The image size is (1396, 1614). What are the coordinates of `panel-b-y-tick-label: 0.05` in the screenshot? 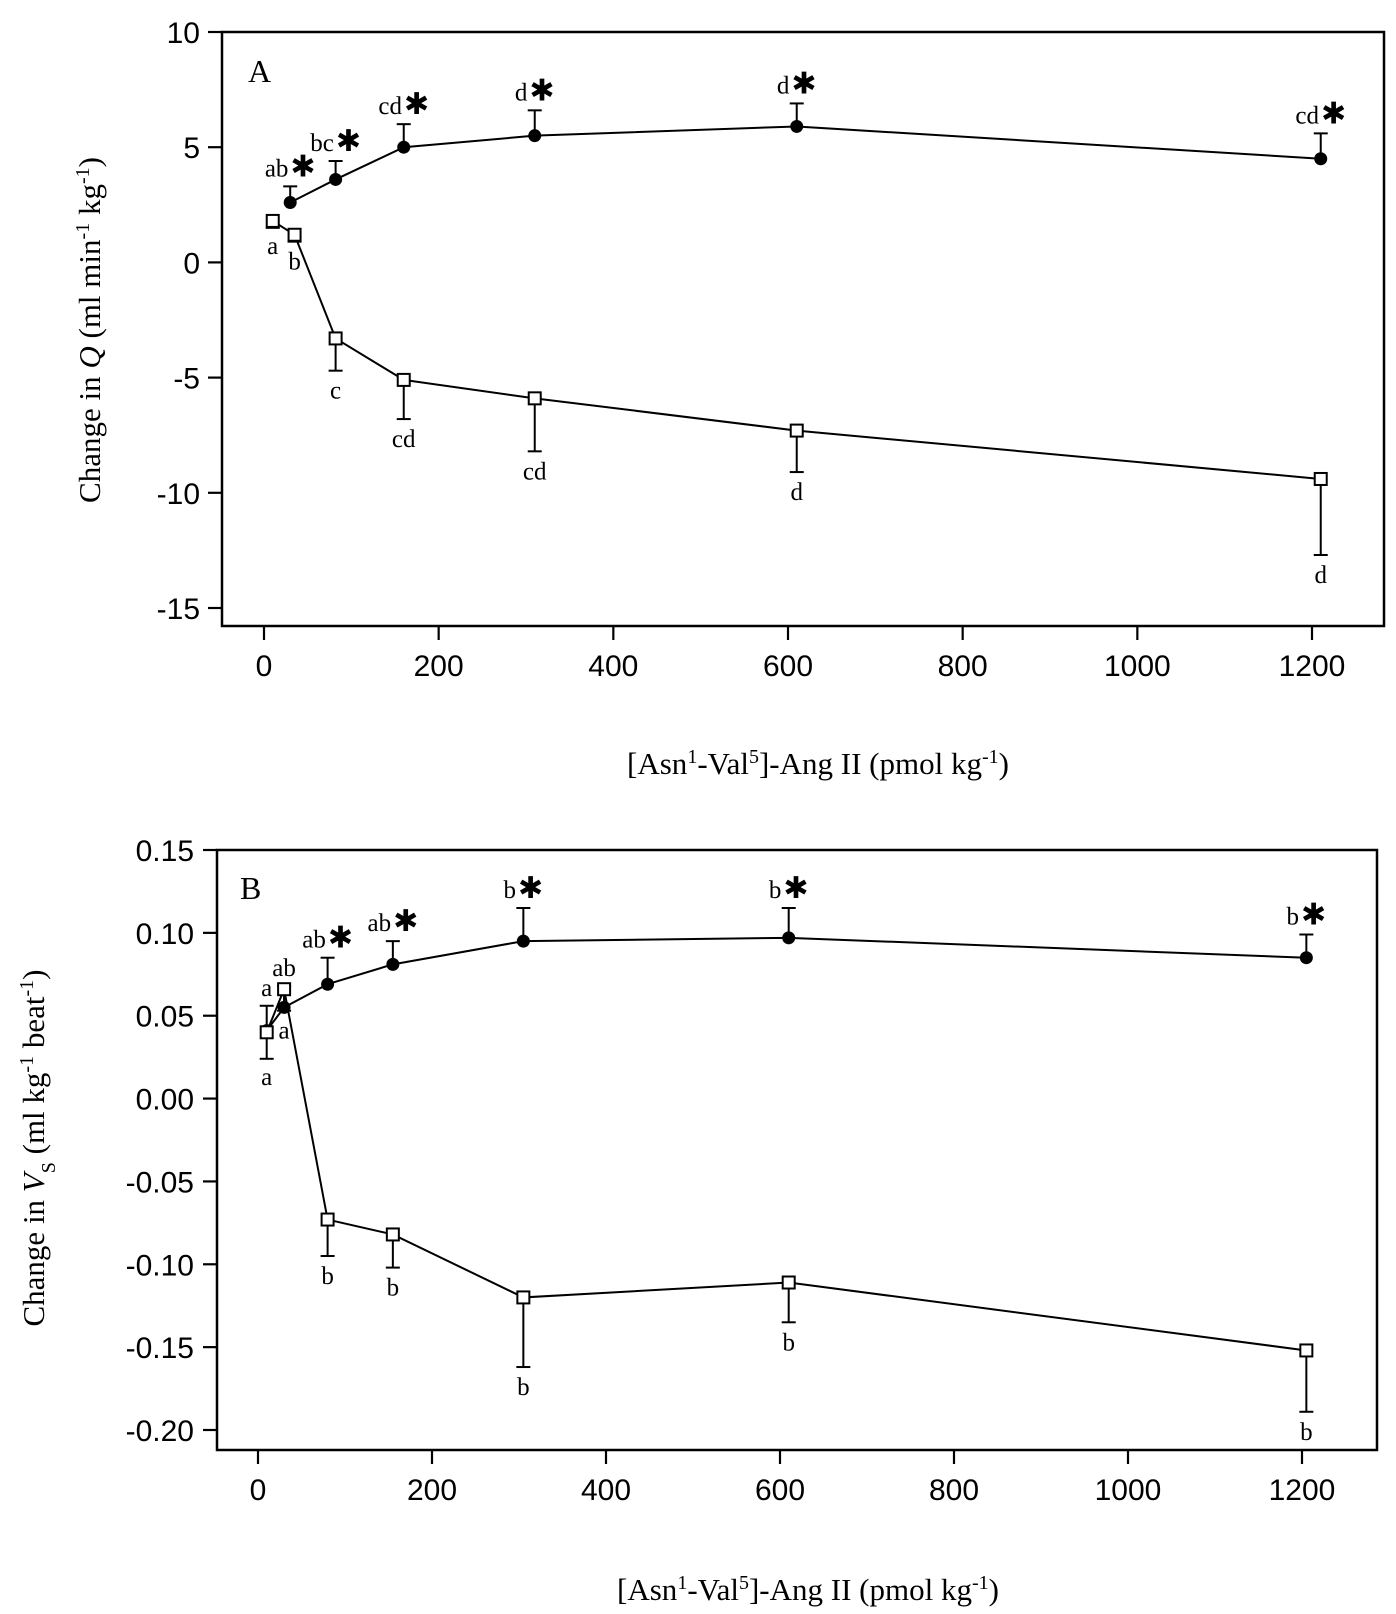 It's located at (165, 1017).